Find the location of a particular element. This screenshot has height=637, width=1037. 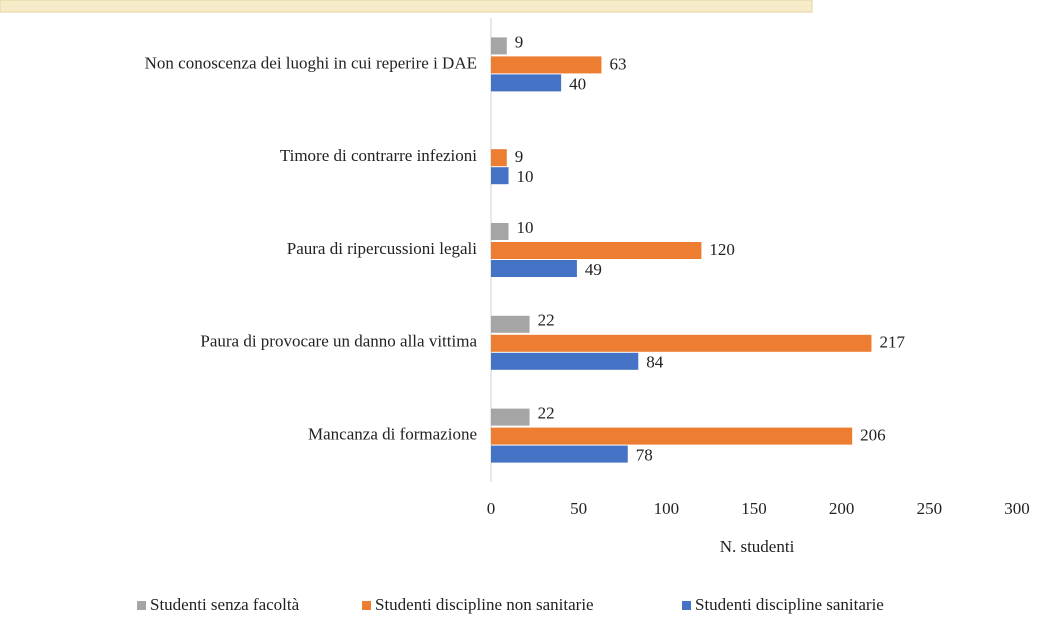

y-tick-label: Paura di provocare un danno alla vittima is located at coordinates (338, 341).